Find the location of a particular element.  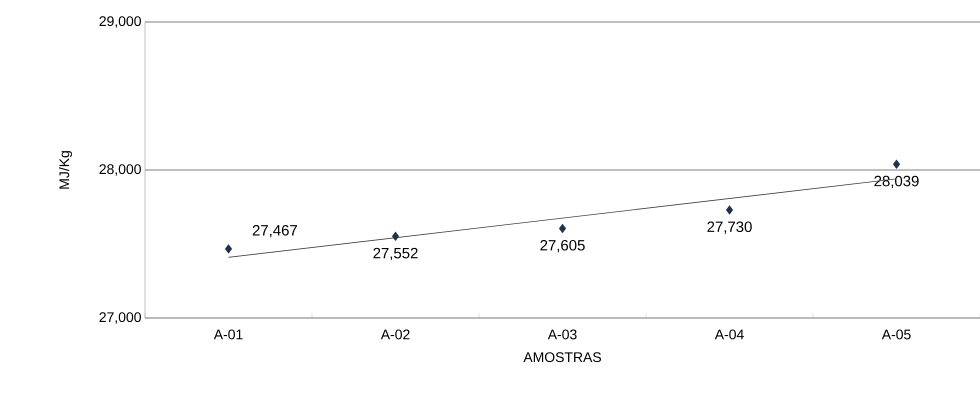

x-tick-label: A-04 is located at coordinates (729, 335).